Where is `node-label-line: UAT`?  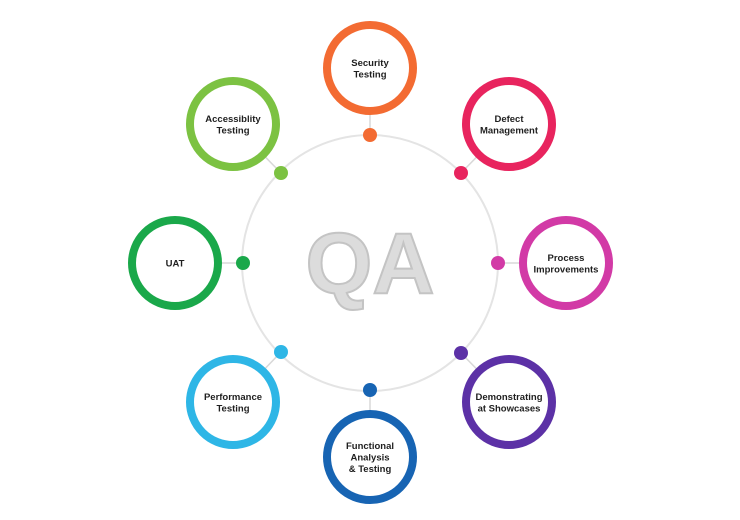 node-label-line: UAT is located at coordinates (175, 264).